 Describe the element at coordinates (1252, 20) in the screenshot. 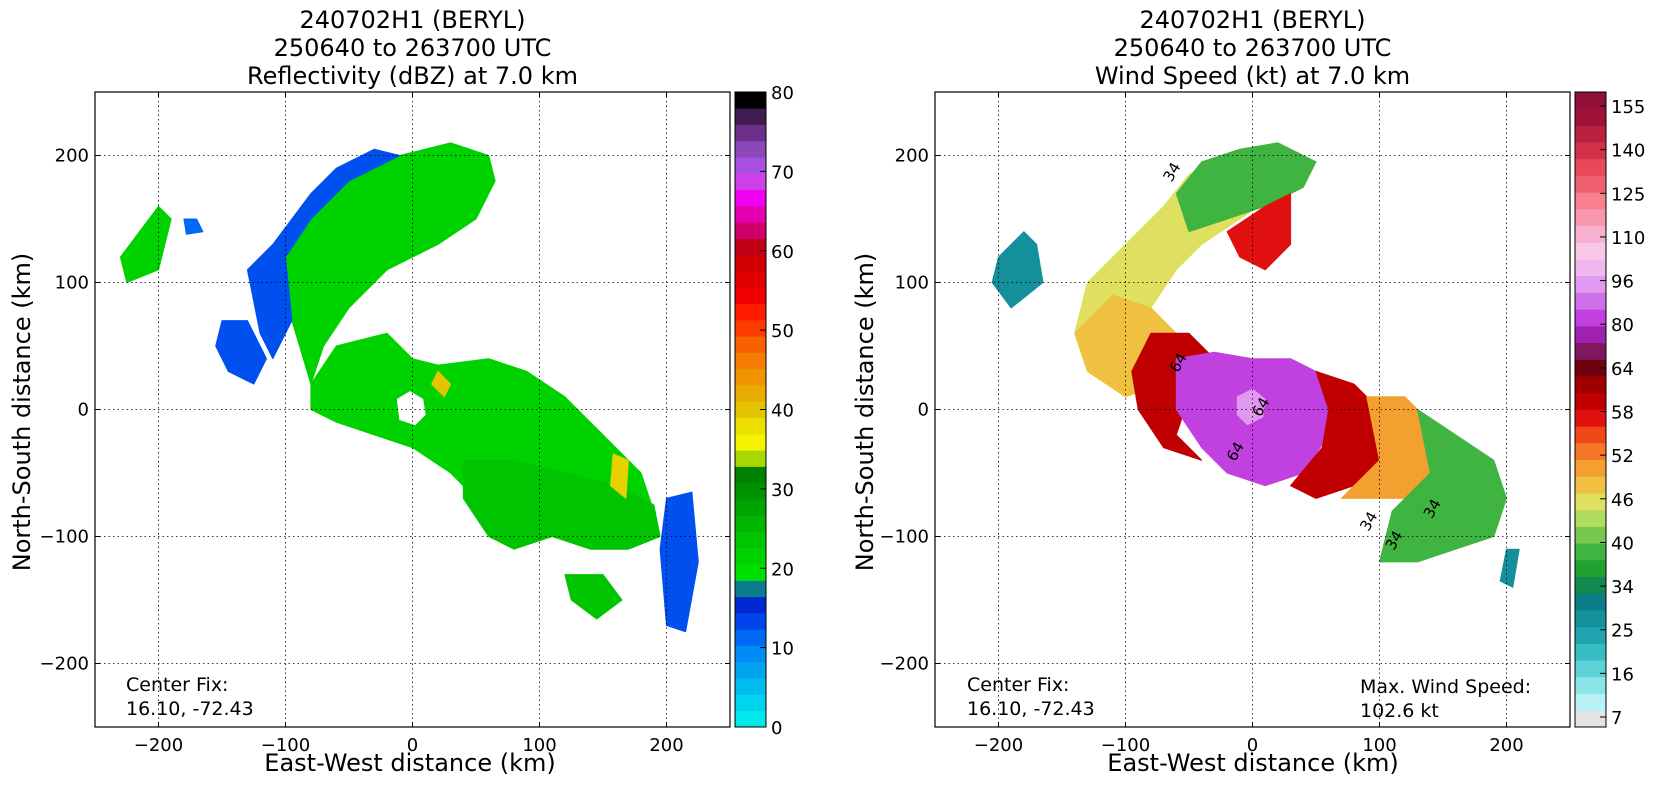

I see `right-title-line-1: 240702H1 (BERYL)` at that location.